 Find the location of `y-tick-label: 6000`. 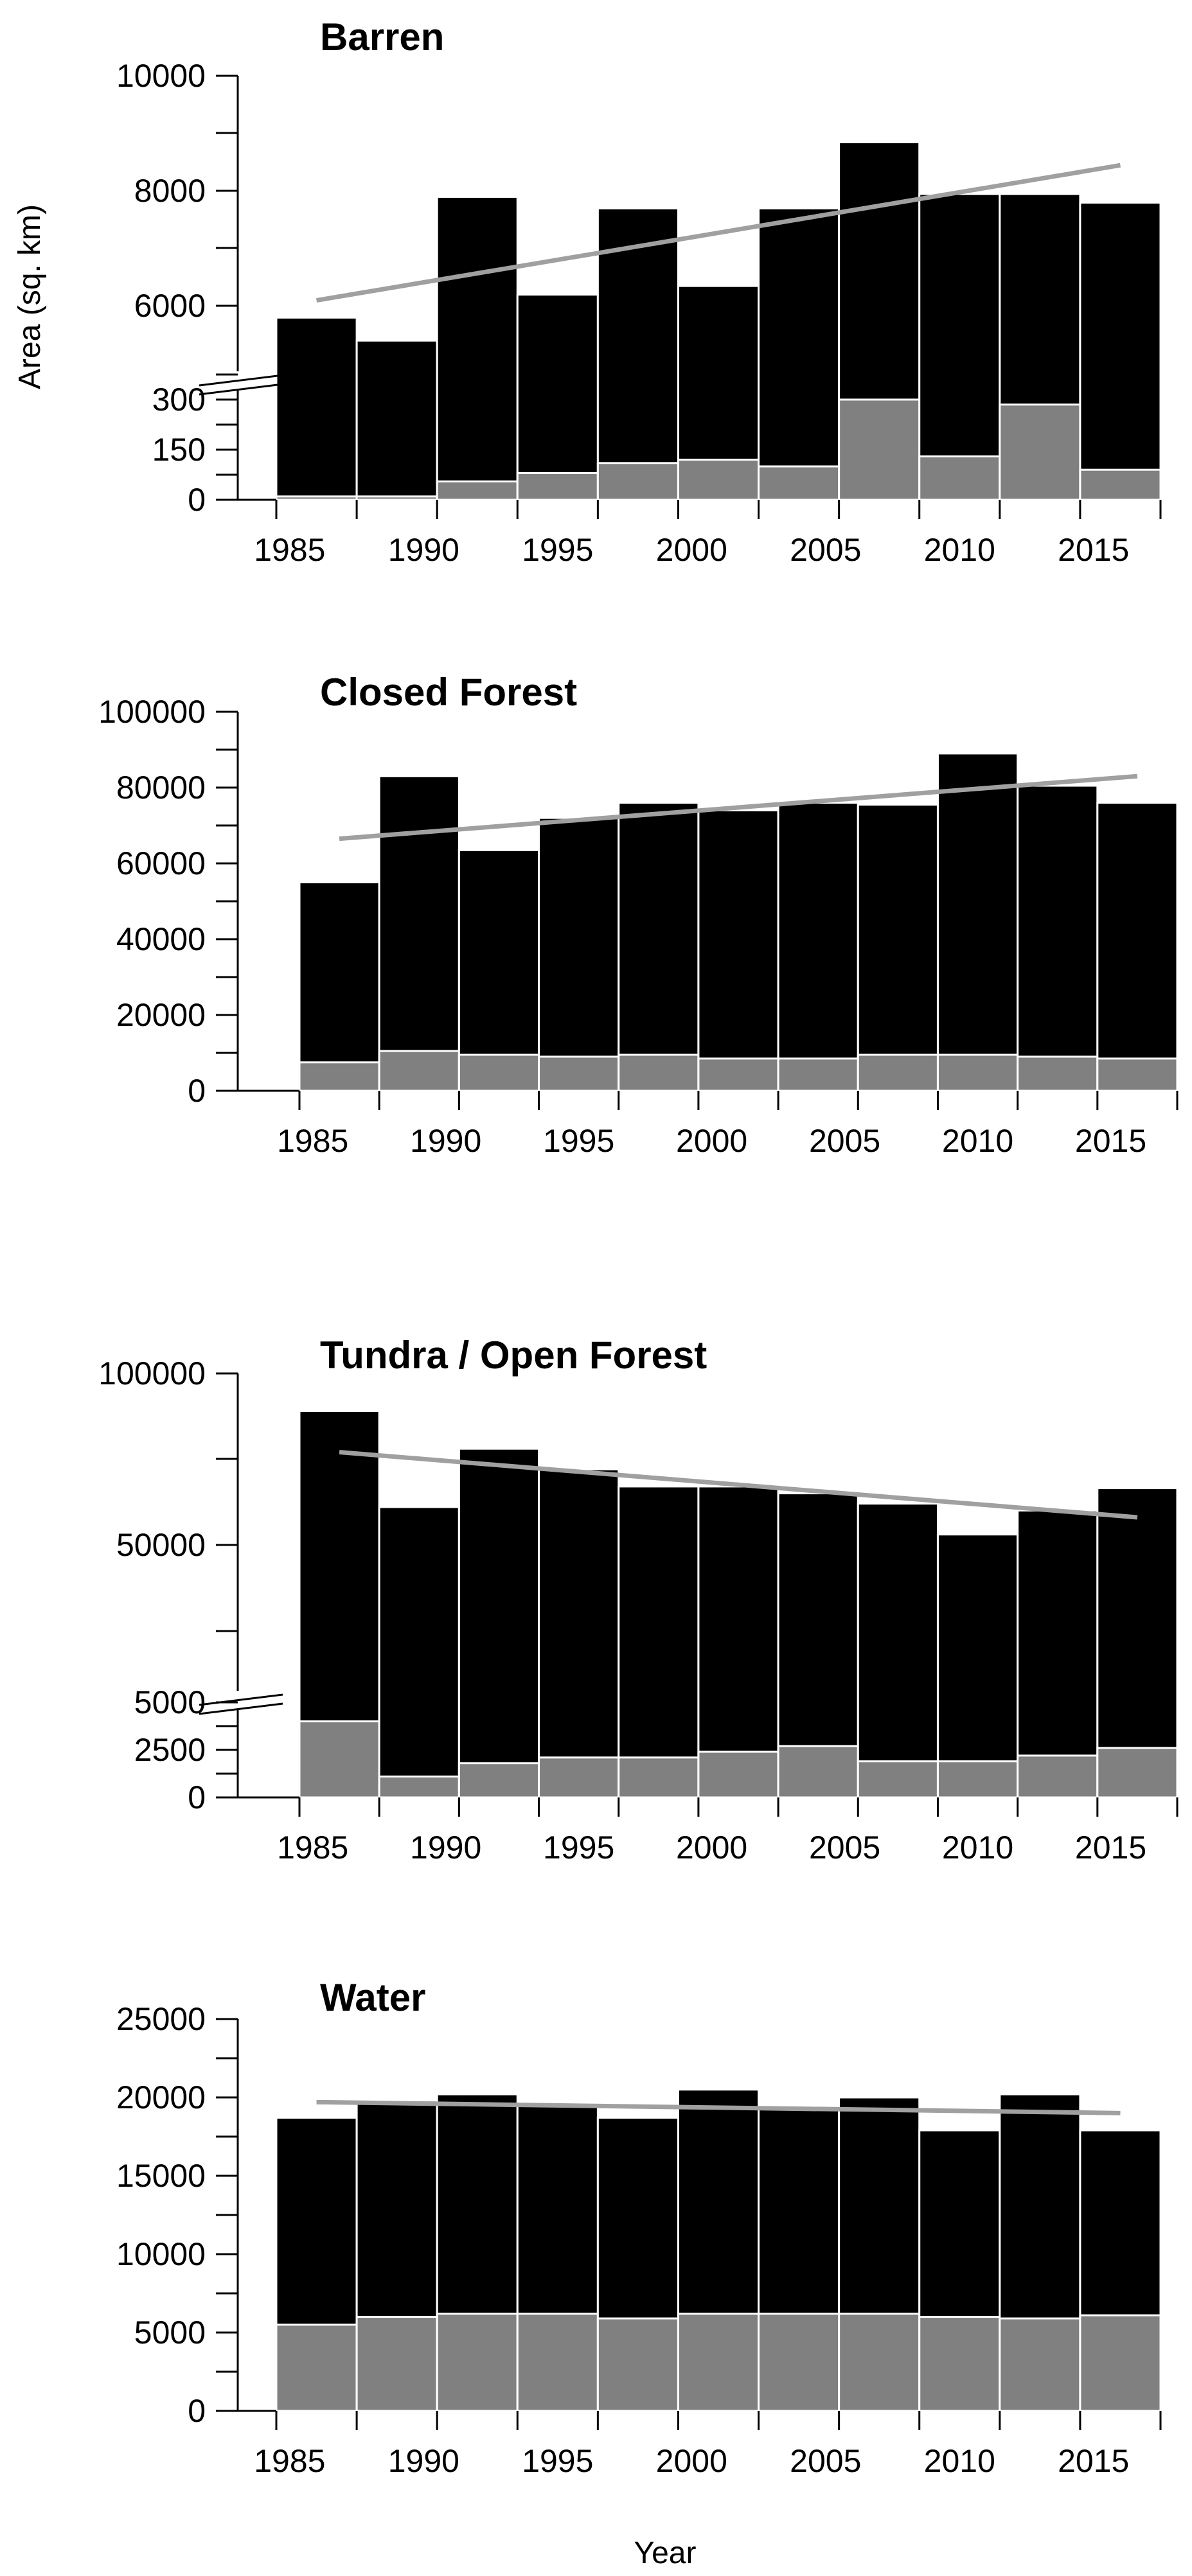

y-tick-label: 6000 is located at coordinates (170, 306).